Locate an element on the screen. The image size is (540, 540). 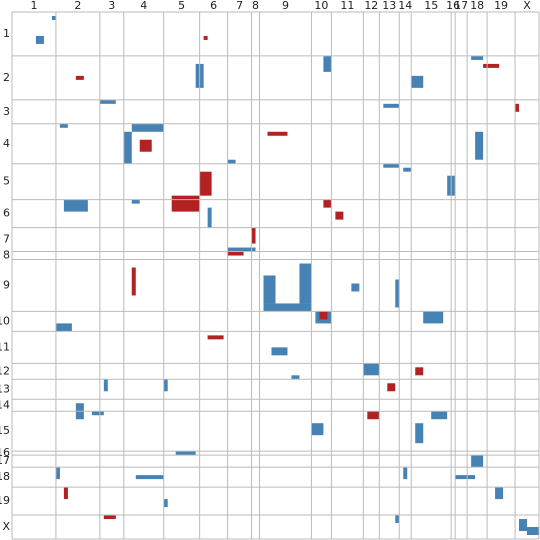
column-label: 1 is located at coordinates (33, 6).